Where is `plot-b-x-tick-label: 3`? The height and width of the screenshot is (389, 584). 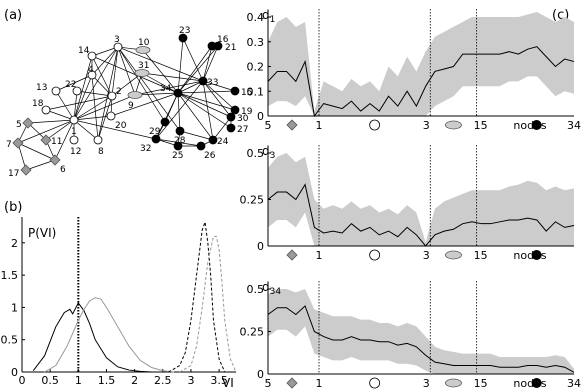 plot-b-x-tick-label: 3 is located at coordinates (190, 380).